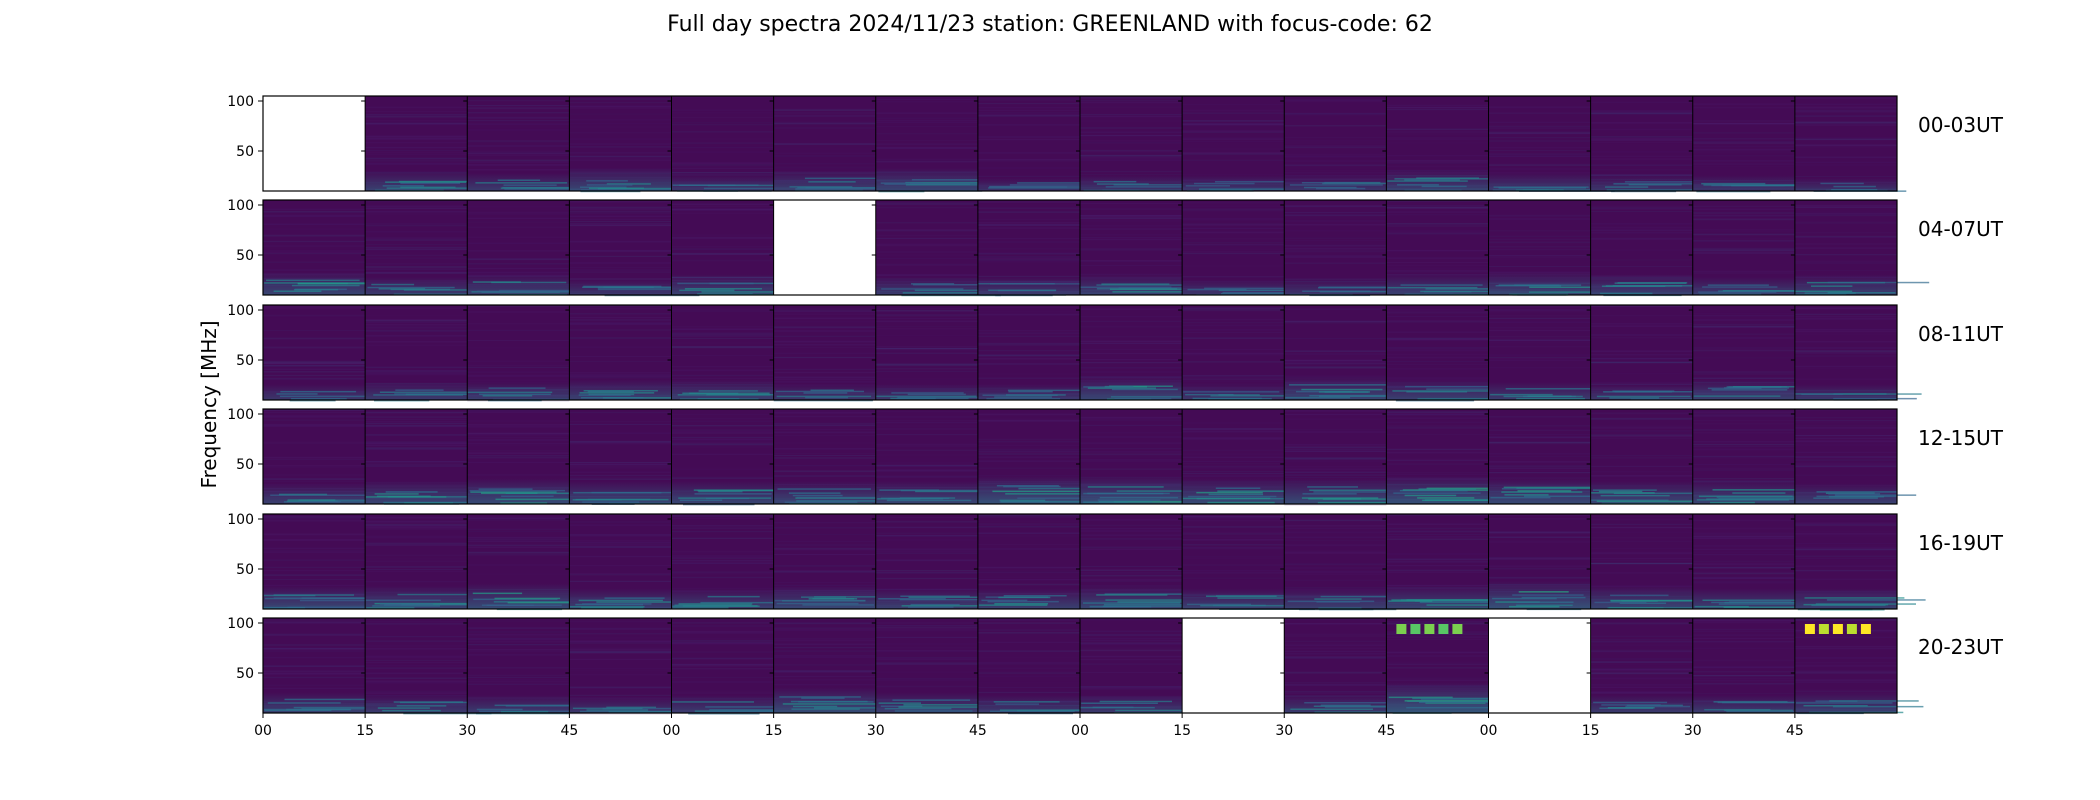  I want to click on row-label: 04-07UT, so click(1961, 229).